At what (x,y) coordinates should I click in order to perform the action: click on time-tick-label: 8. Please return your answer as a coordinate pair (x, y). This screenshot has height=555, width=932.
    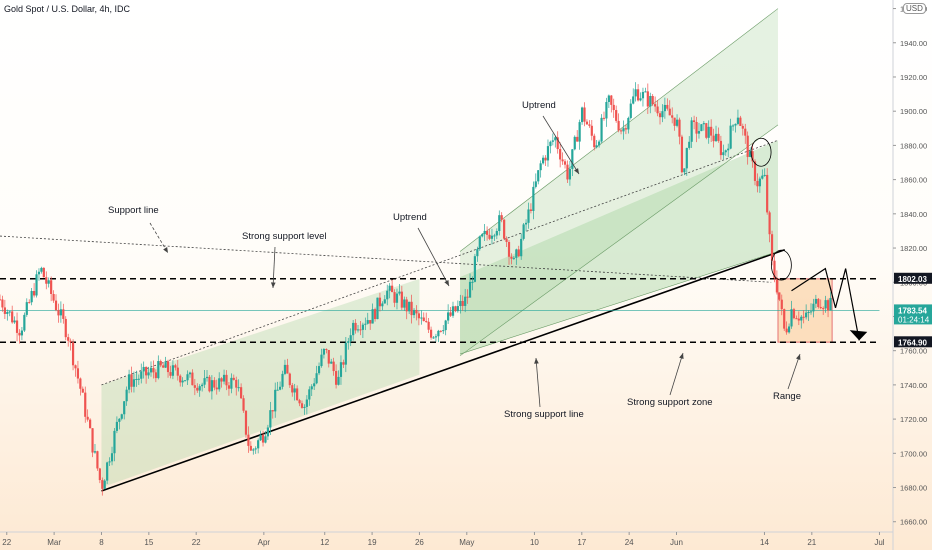
    Looking at the image, I should click on (101, 542).